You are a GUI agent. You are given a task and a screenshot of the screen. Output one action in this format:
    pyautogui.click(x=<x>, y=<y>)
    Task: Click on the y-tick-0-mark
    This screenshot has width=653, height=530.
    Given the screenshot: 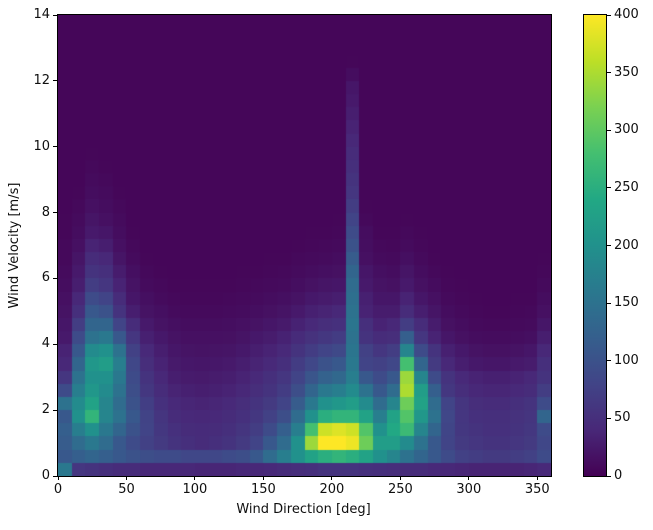 What is the action you would take?
    pyautogui.click(x=55, y=476)
    